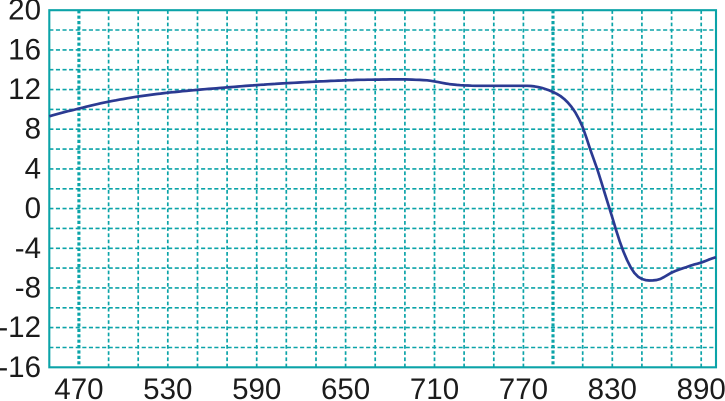 The width and height of the screenshot is (725, 401). What do you see at coordinates (24, 13) in the screenshot?
I see `svg-text: 20` at bounding box center [24, 13].